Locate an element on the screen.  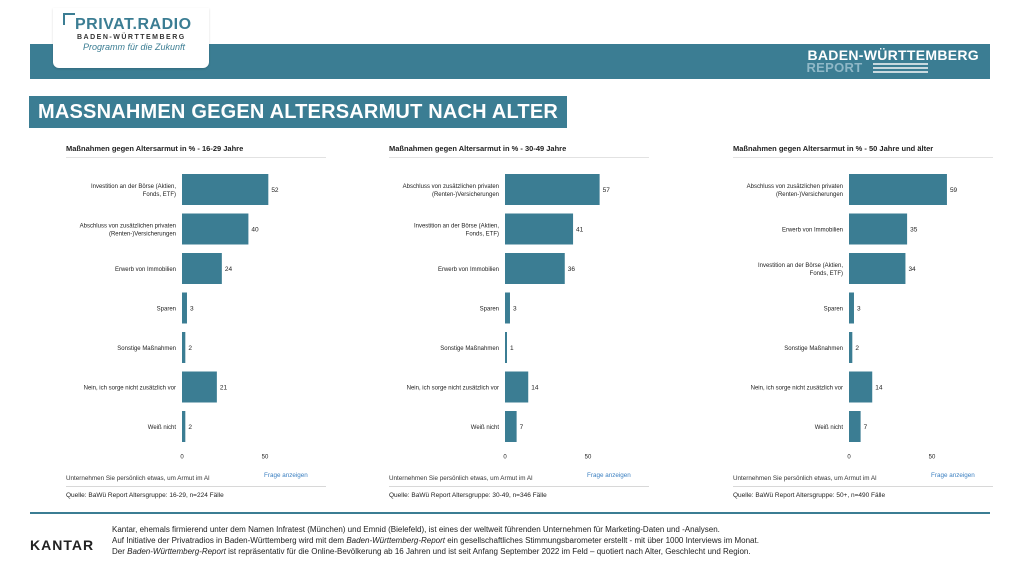
data-label: 24 is located at coordinates (229, 269).